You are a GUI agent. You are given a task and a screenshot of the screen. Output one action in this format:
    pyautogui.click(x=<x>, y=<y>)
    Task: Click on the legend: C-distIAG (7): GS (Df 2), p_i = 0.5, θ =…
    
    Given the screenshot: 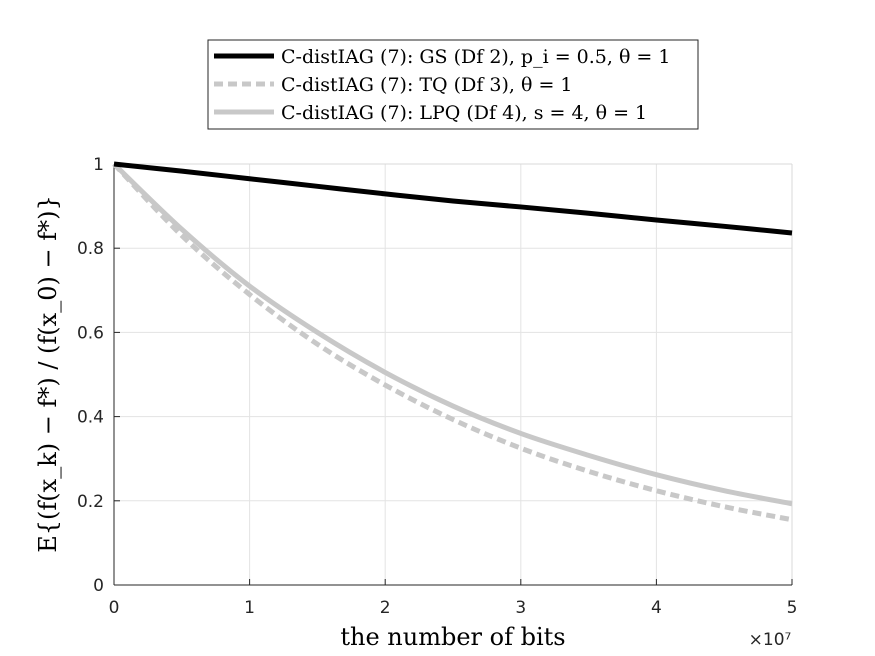 What is the action you would take?
    pyautogui.click(x=453, y=84)
    